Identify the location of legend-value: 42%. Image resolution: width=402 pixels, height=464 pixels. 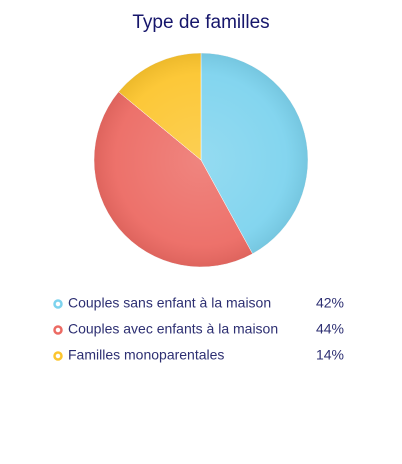
(330, 303).